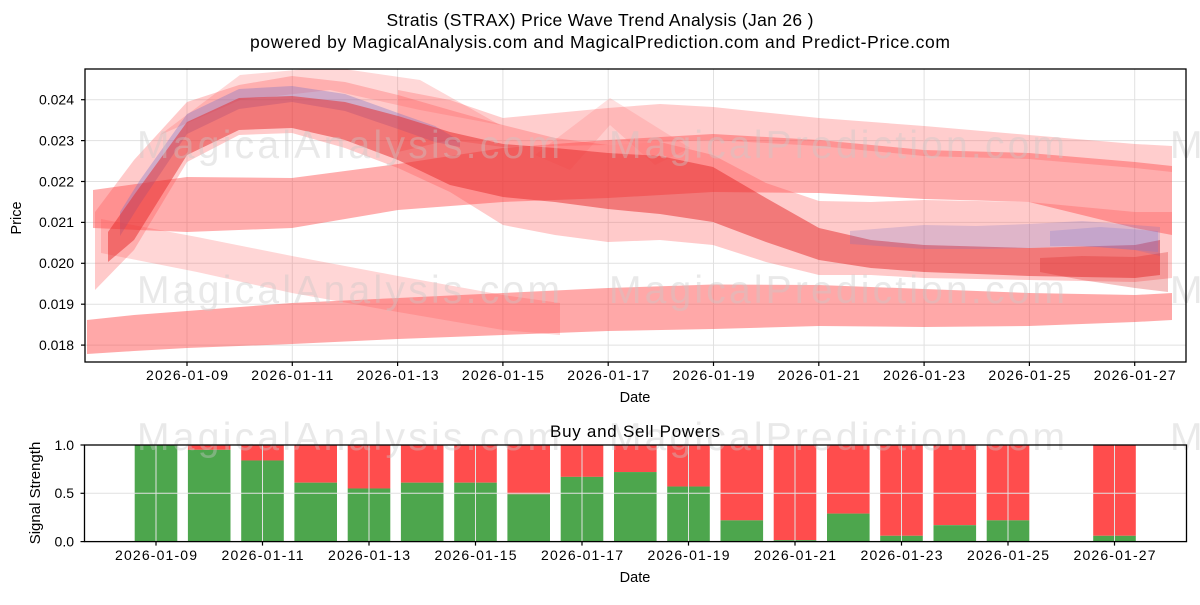 The height and width of the screenshot is (605, 1200). What do you see at coordinates (56, 304) in the screenshot?
I see `svg-text: 0.019` at bounding box center [56, 304].